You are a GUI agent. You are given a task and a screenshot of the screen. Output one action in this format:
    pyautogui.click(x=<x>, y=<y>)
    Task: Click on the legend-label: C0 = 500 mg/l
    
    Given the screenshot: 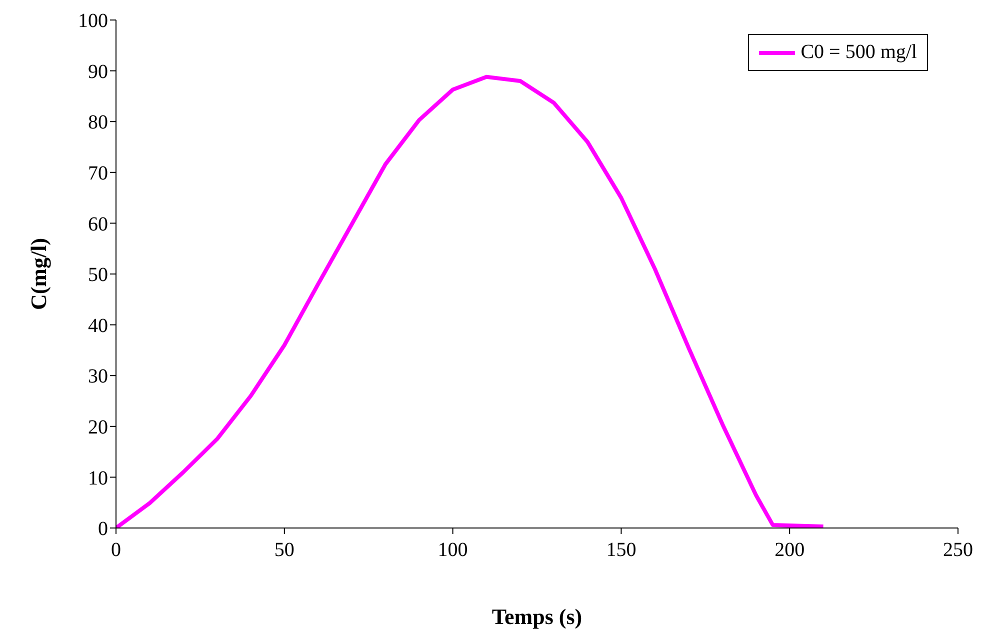 What is the action you would take?
    pyautogui.click(x=858, y=52)
    